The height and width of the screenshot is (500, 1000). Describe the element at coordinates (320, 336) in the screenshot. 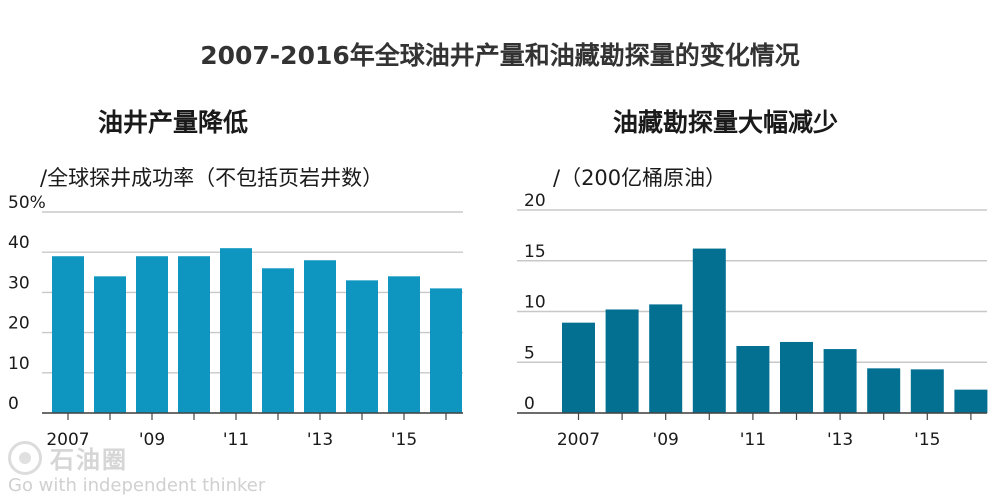

I see `left-chart-bar-2013` at that location.